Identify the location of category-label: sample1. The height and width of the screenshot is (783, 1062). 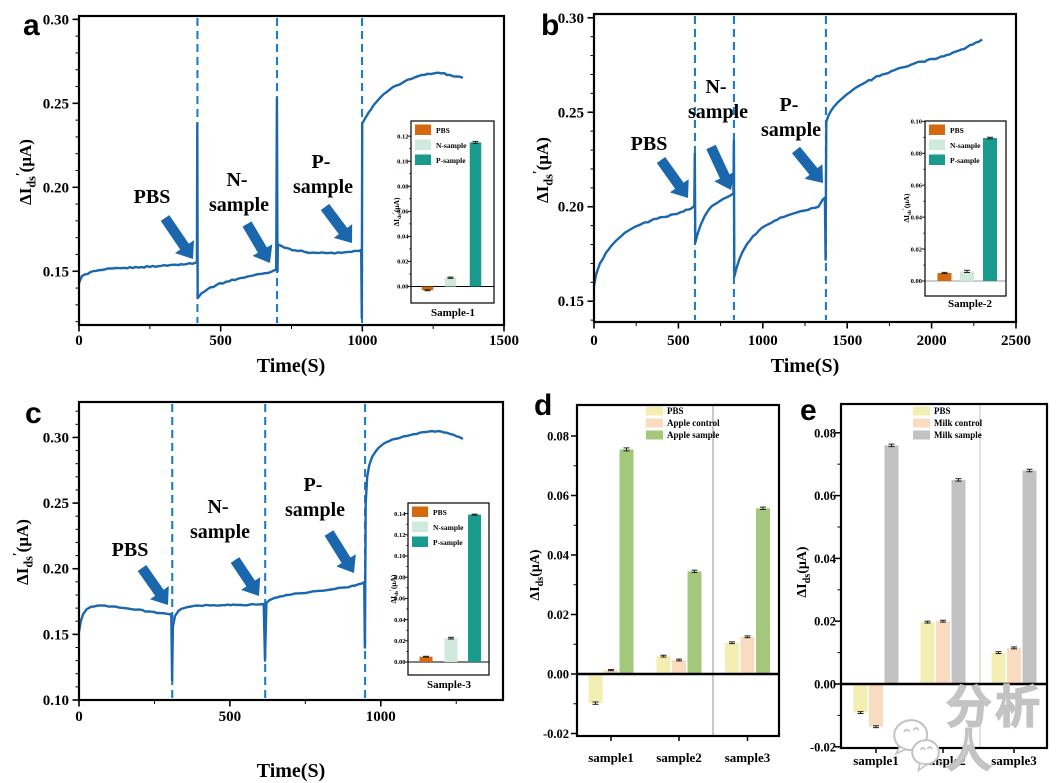
(611, 757).